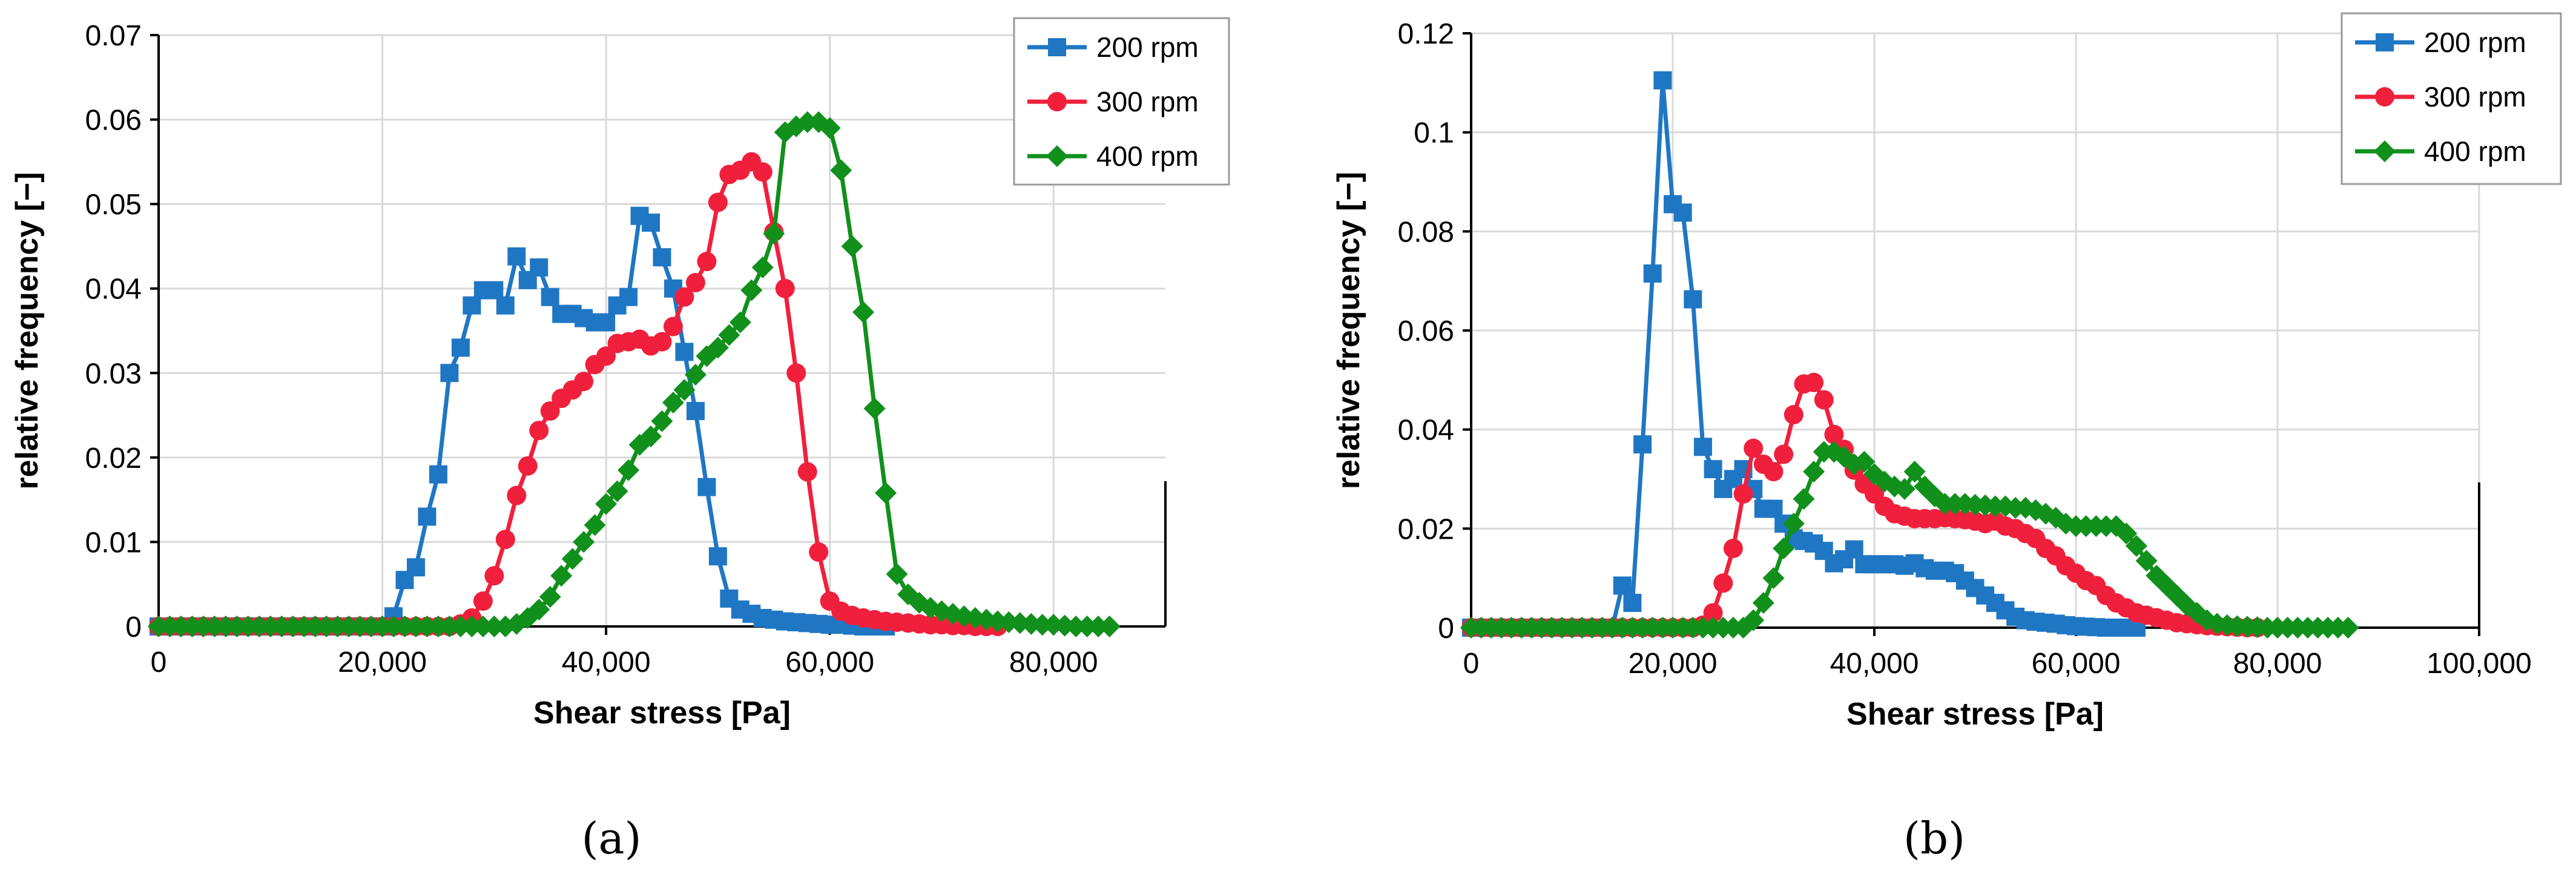 Image resolution: width=2576 pixels, height=874 pixels. I want to click on x-tick-label: 100,000, so click(2479, 664).